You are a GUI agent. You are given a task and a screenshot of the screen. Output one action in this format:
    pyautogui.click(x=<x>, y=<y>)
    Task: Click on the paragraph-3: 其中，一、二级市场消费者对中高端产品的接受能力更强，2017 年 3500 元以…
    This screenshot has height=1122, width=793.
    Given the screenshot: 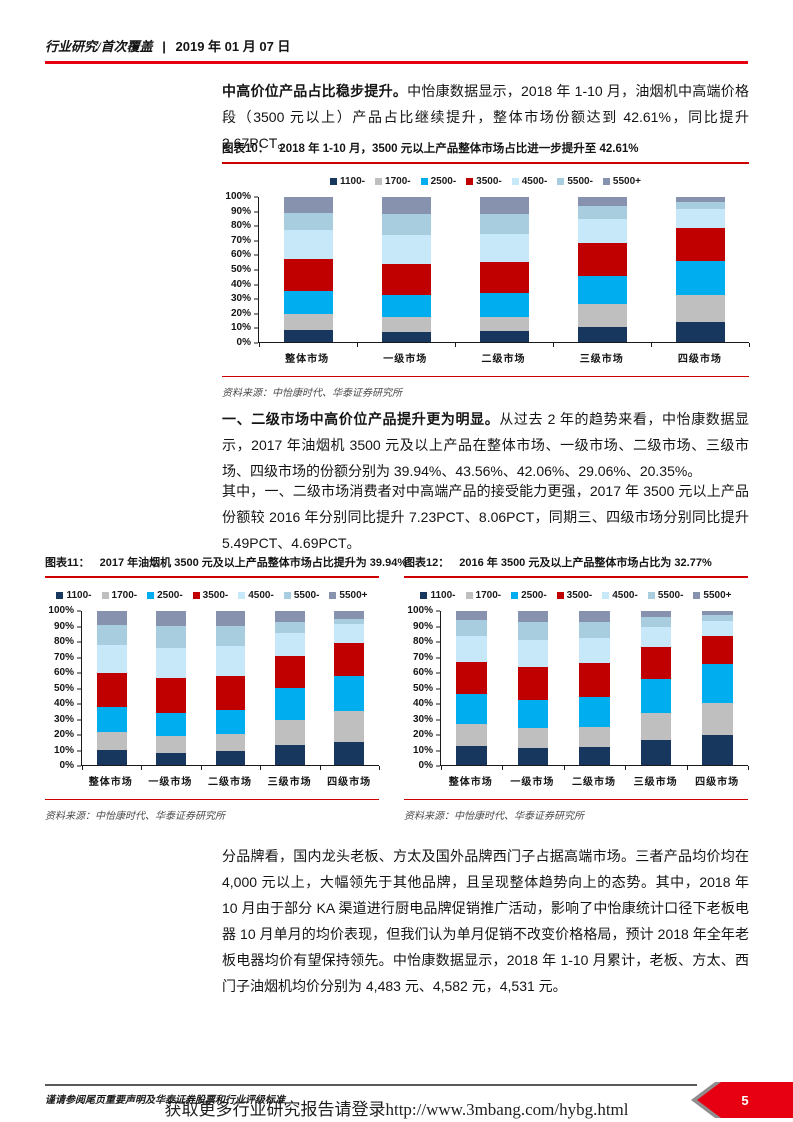 What is the action you would take?
    pyautogui.click(x=485, y=517)
    